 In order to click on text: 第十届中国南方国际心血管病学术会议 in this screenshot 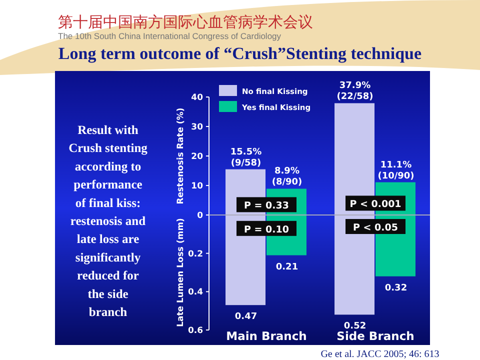, I will do `click(185, 22)`.